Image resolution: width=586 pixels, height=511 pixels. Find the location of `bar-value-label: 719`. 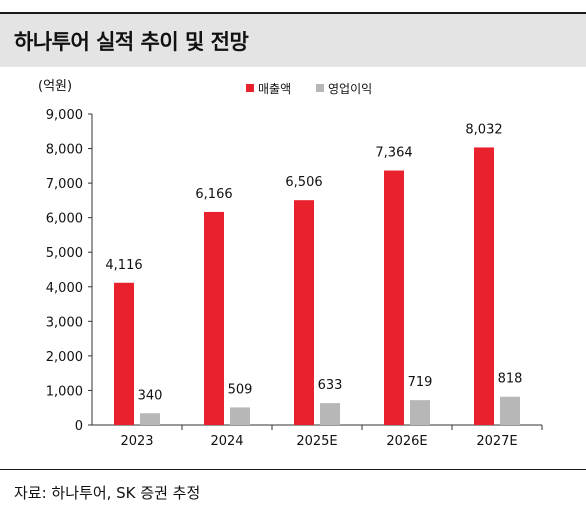

bar-value-label: 719 is located at coordinates (420, 382).